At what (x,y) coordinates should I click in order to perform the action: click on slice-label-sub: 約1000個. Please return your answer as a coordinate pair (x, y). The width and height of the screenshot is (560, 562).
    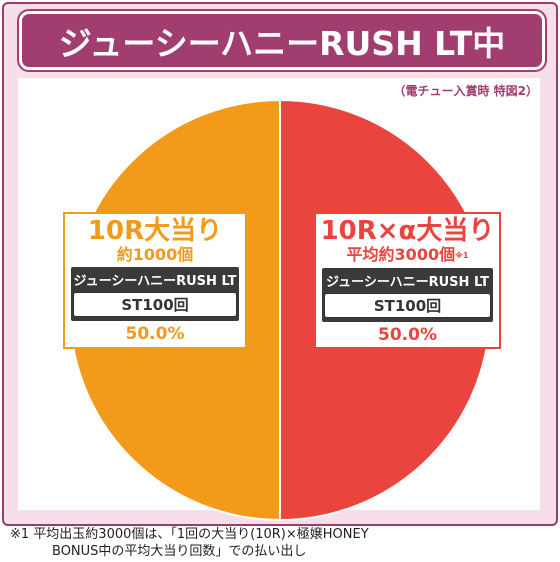
    Looking at the image, I should click on (155, 254).